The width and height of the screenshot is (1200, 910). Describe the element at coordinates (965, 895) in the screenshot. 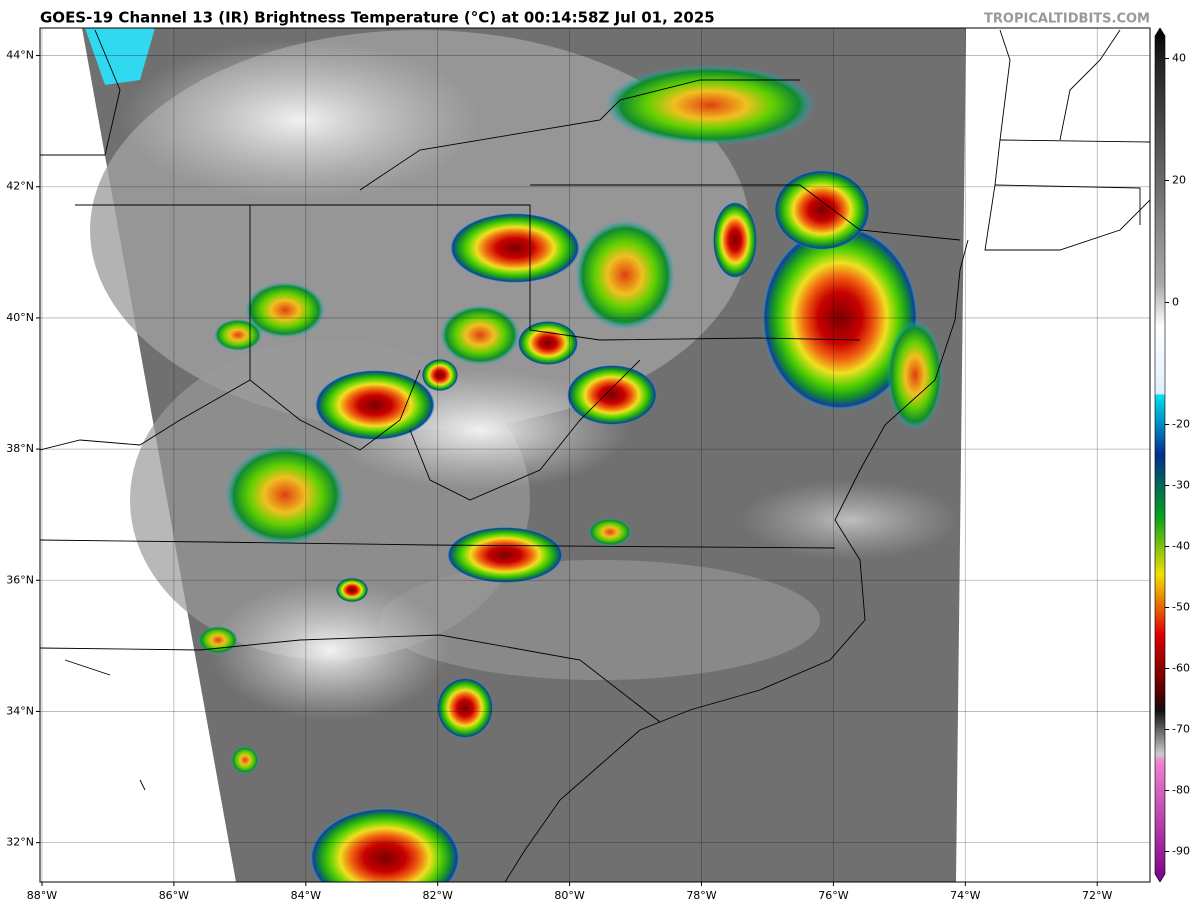

I see `lon-tick-label: 74°W` at that location.